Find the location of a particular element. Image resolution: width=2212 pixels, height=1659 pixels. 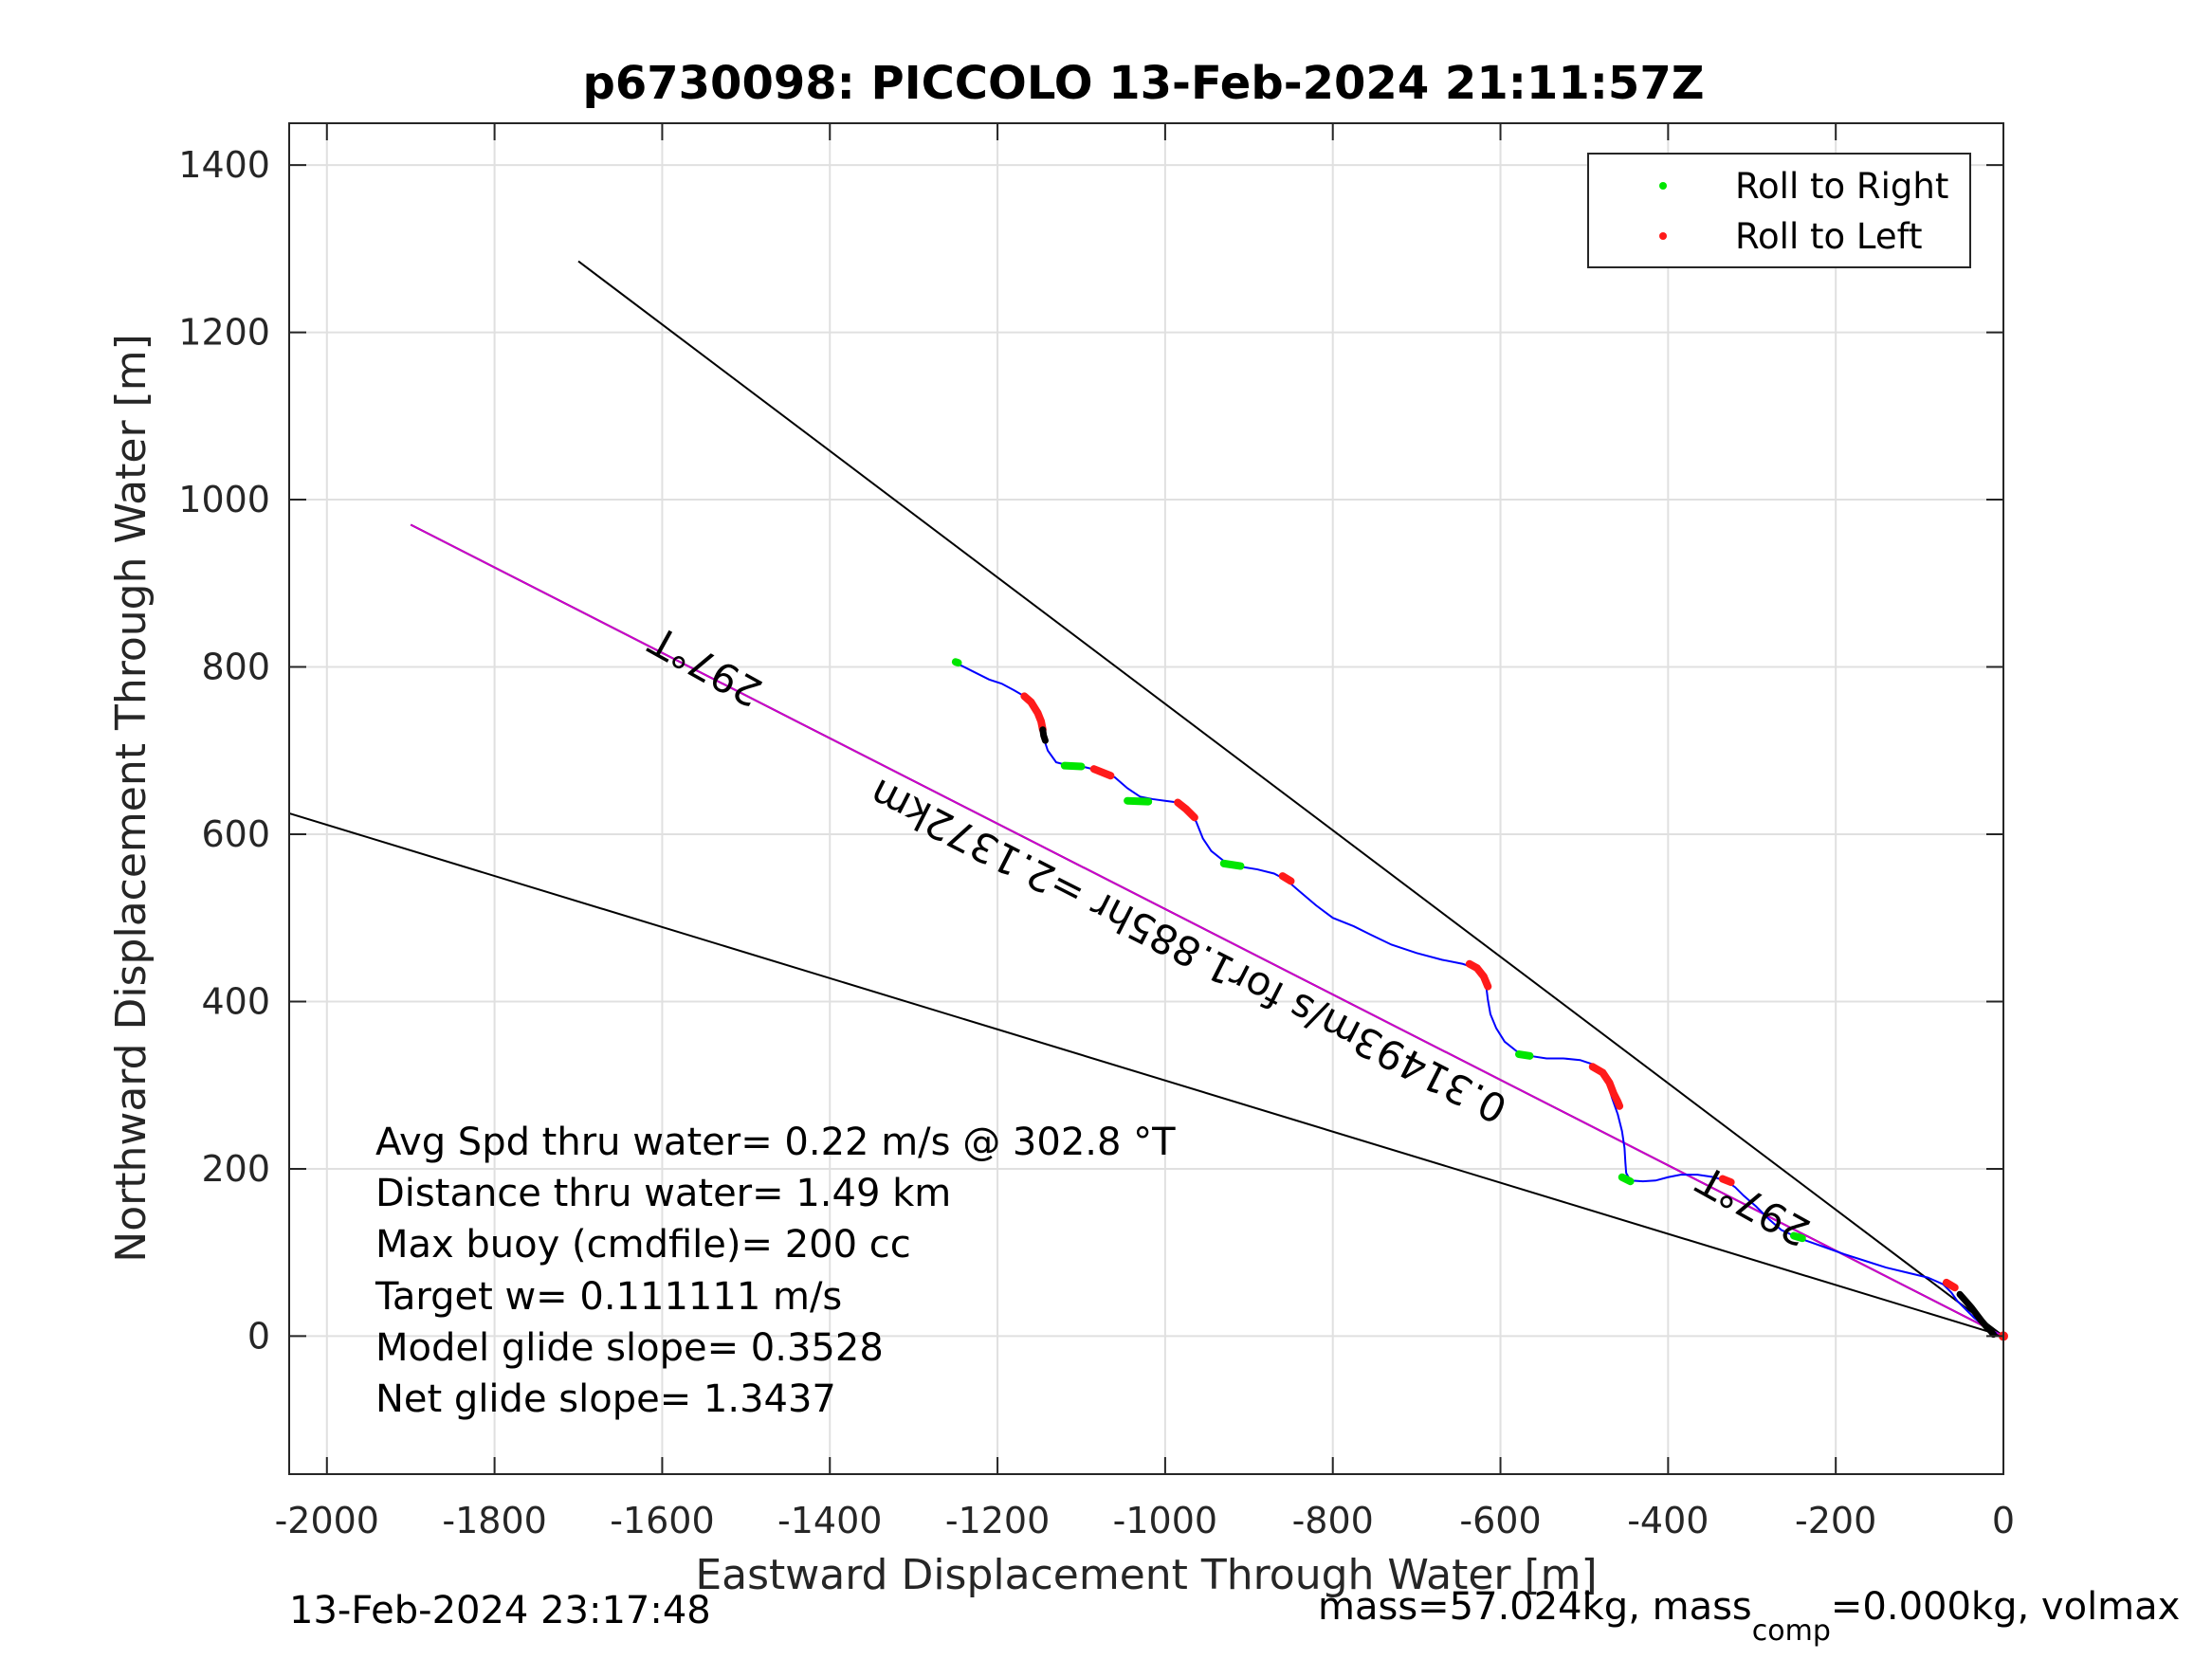

legend-marker-roll-right is located at coordinates (1663, 186).